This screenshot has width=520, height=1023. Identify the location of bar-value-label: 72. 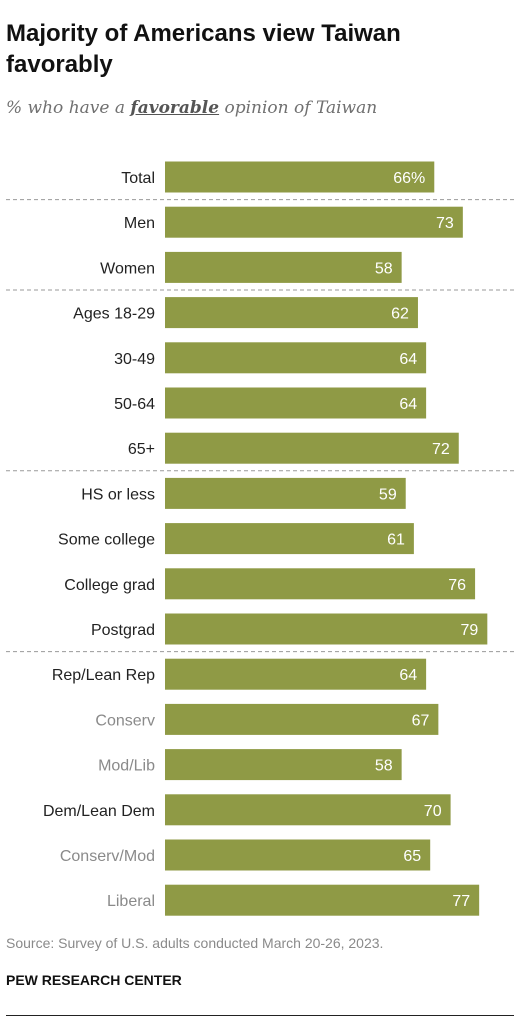
(441, 449).